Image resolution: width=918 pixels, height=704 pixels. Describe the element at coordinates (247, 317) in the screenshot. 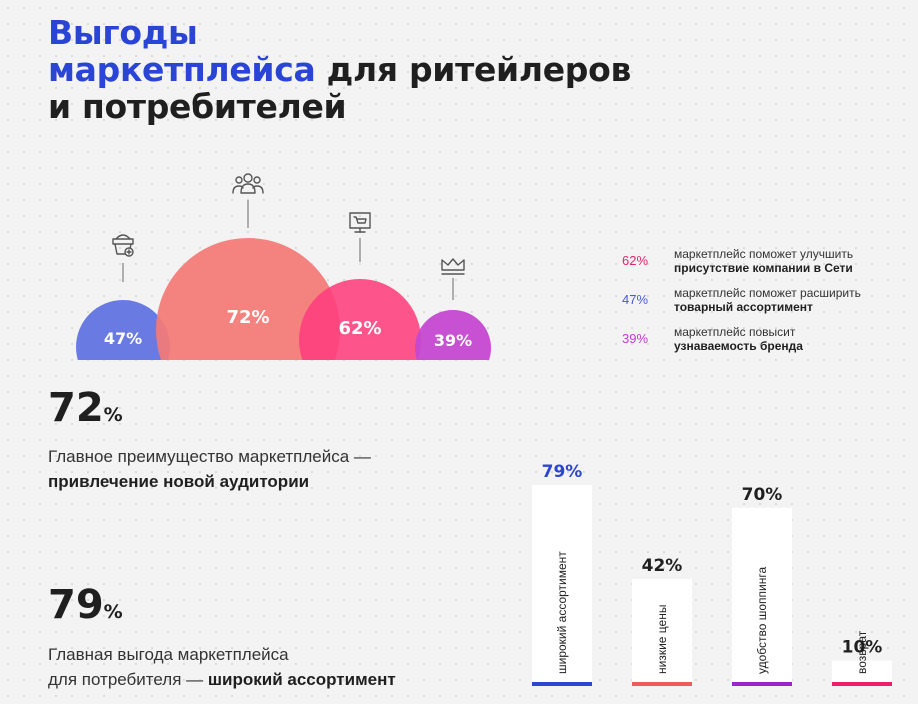

I see `bubble-label-72: 72%` at that location.